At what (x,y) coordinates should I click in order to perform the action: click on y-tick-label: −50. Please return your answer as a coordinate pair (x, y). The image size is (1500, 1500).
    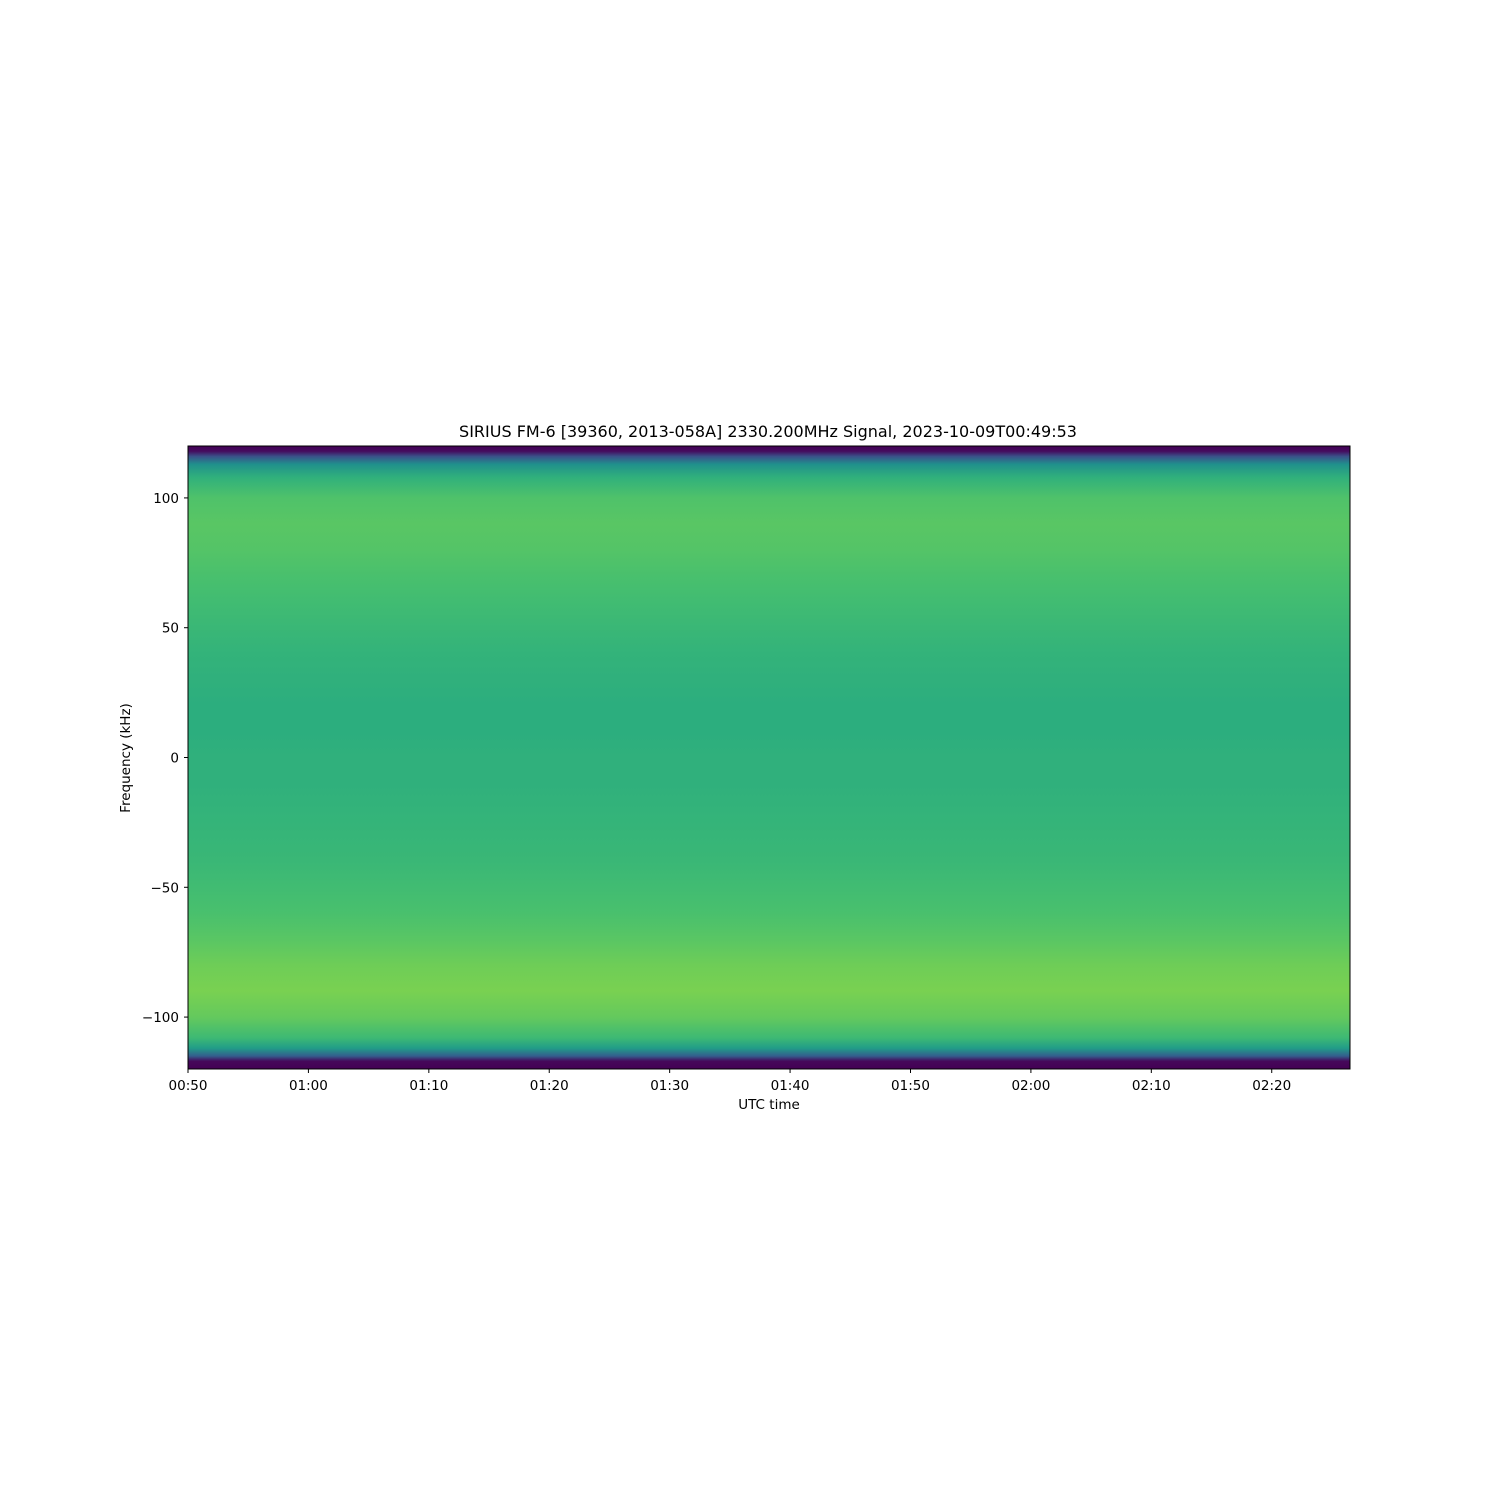
    Looking at the image, I should click on (165, 888).